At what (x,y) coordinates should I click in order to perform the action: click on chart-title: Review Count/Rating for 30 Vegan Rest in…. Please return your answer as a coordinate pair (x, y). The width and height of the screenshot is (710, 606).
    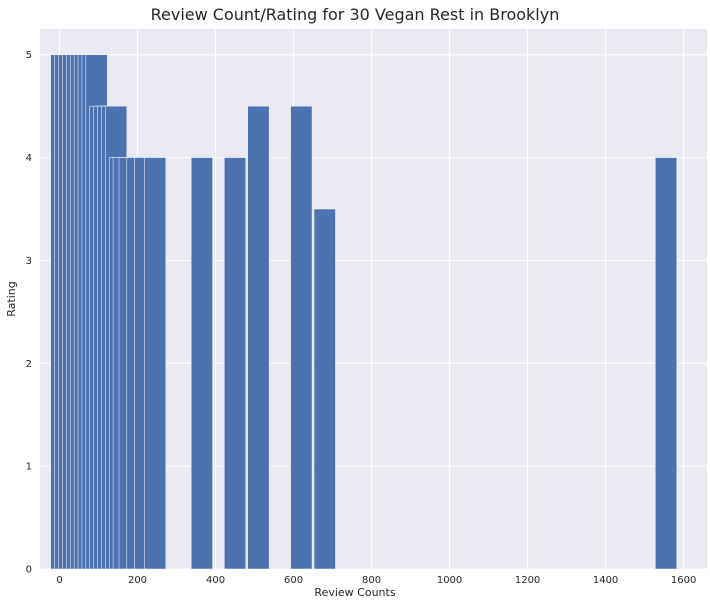
    Looking at the image, I should click on (355, 14).